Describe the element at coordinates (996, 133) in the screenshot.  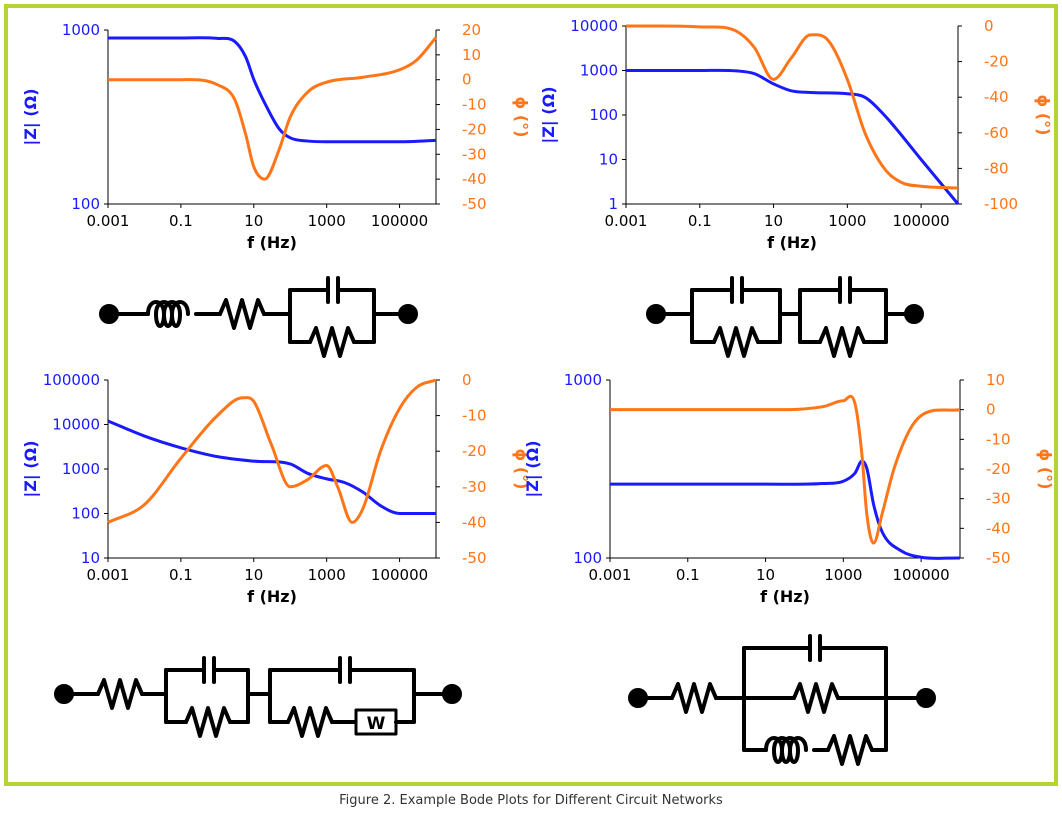
I see `y2-tick-label: -60` at that location.